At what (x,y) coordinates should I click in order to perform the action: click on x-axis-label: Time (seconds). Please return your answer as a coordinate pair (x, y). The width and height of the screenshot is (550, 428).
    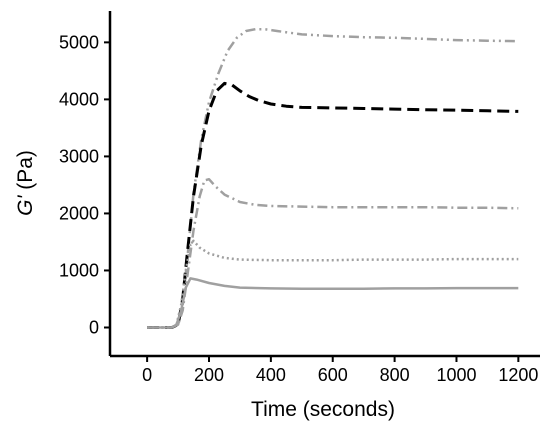
    Looking at the image, I should click on (323, 409).